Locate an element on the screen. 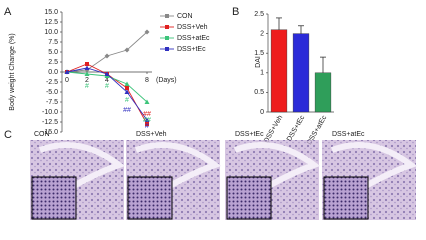  y-tick-label: 7.5 is located at coordinates (53, 42).